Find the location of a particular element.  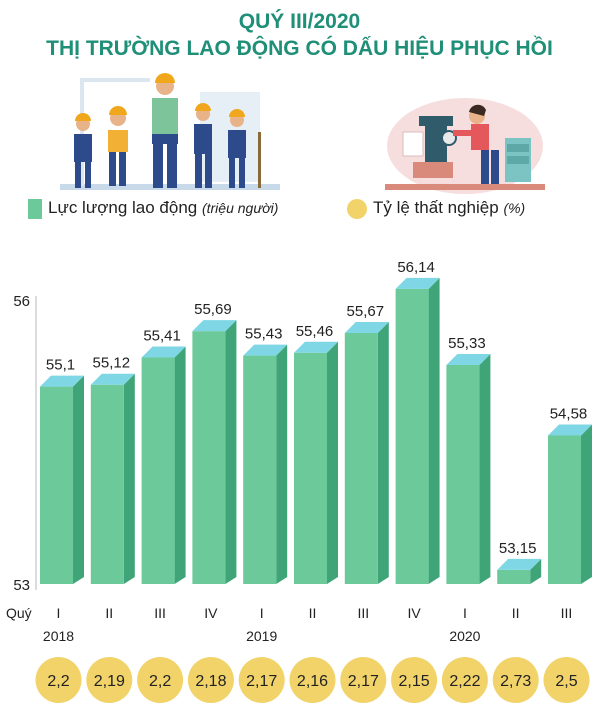

unemployment-rate-label: 2,15 is located at coordinates (414, 681).